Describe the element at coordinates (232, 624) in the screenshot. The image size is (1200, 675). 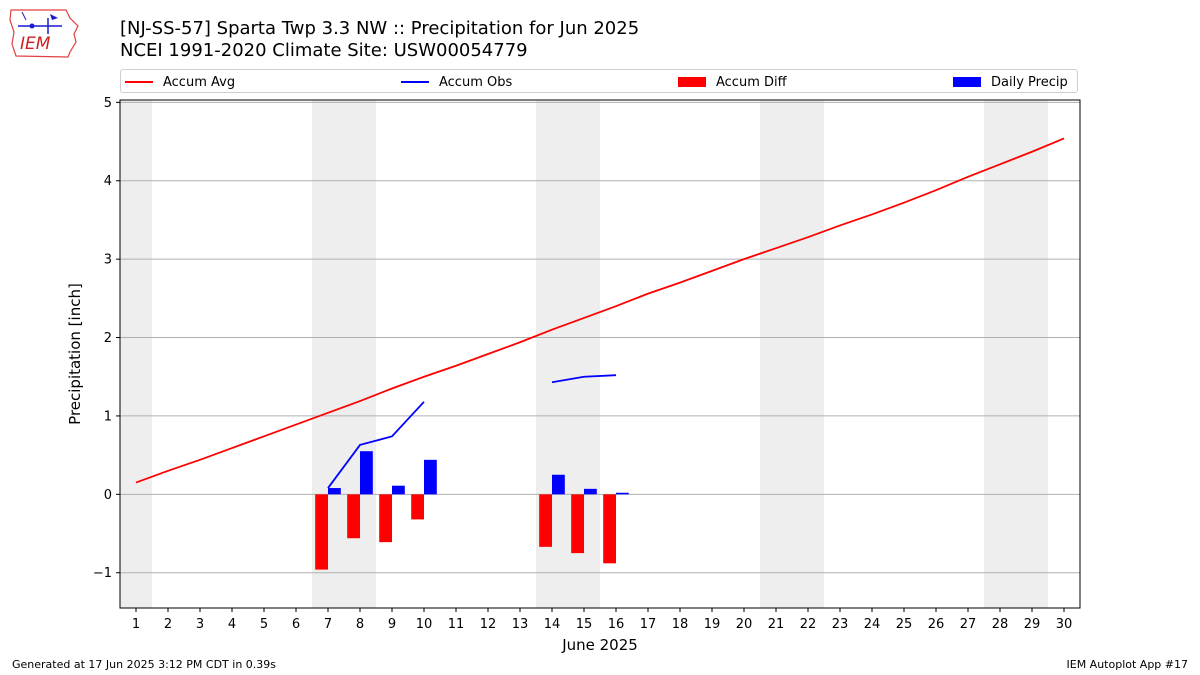
I see `x-tick-label: 4` at that location.